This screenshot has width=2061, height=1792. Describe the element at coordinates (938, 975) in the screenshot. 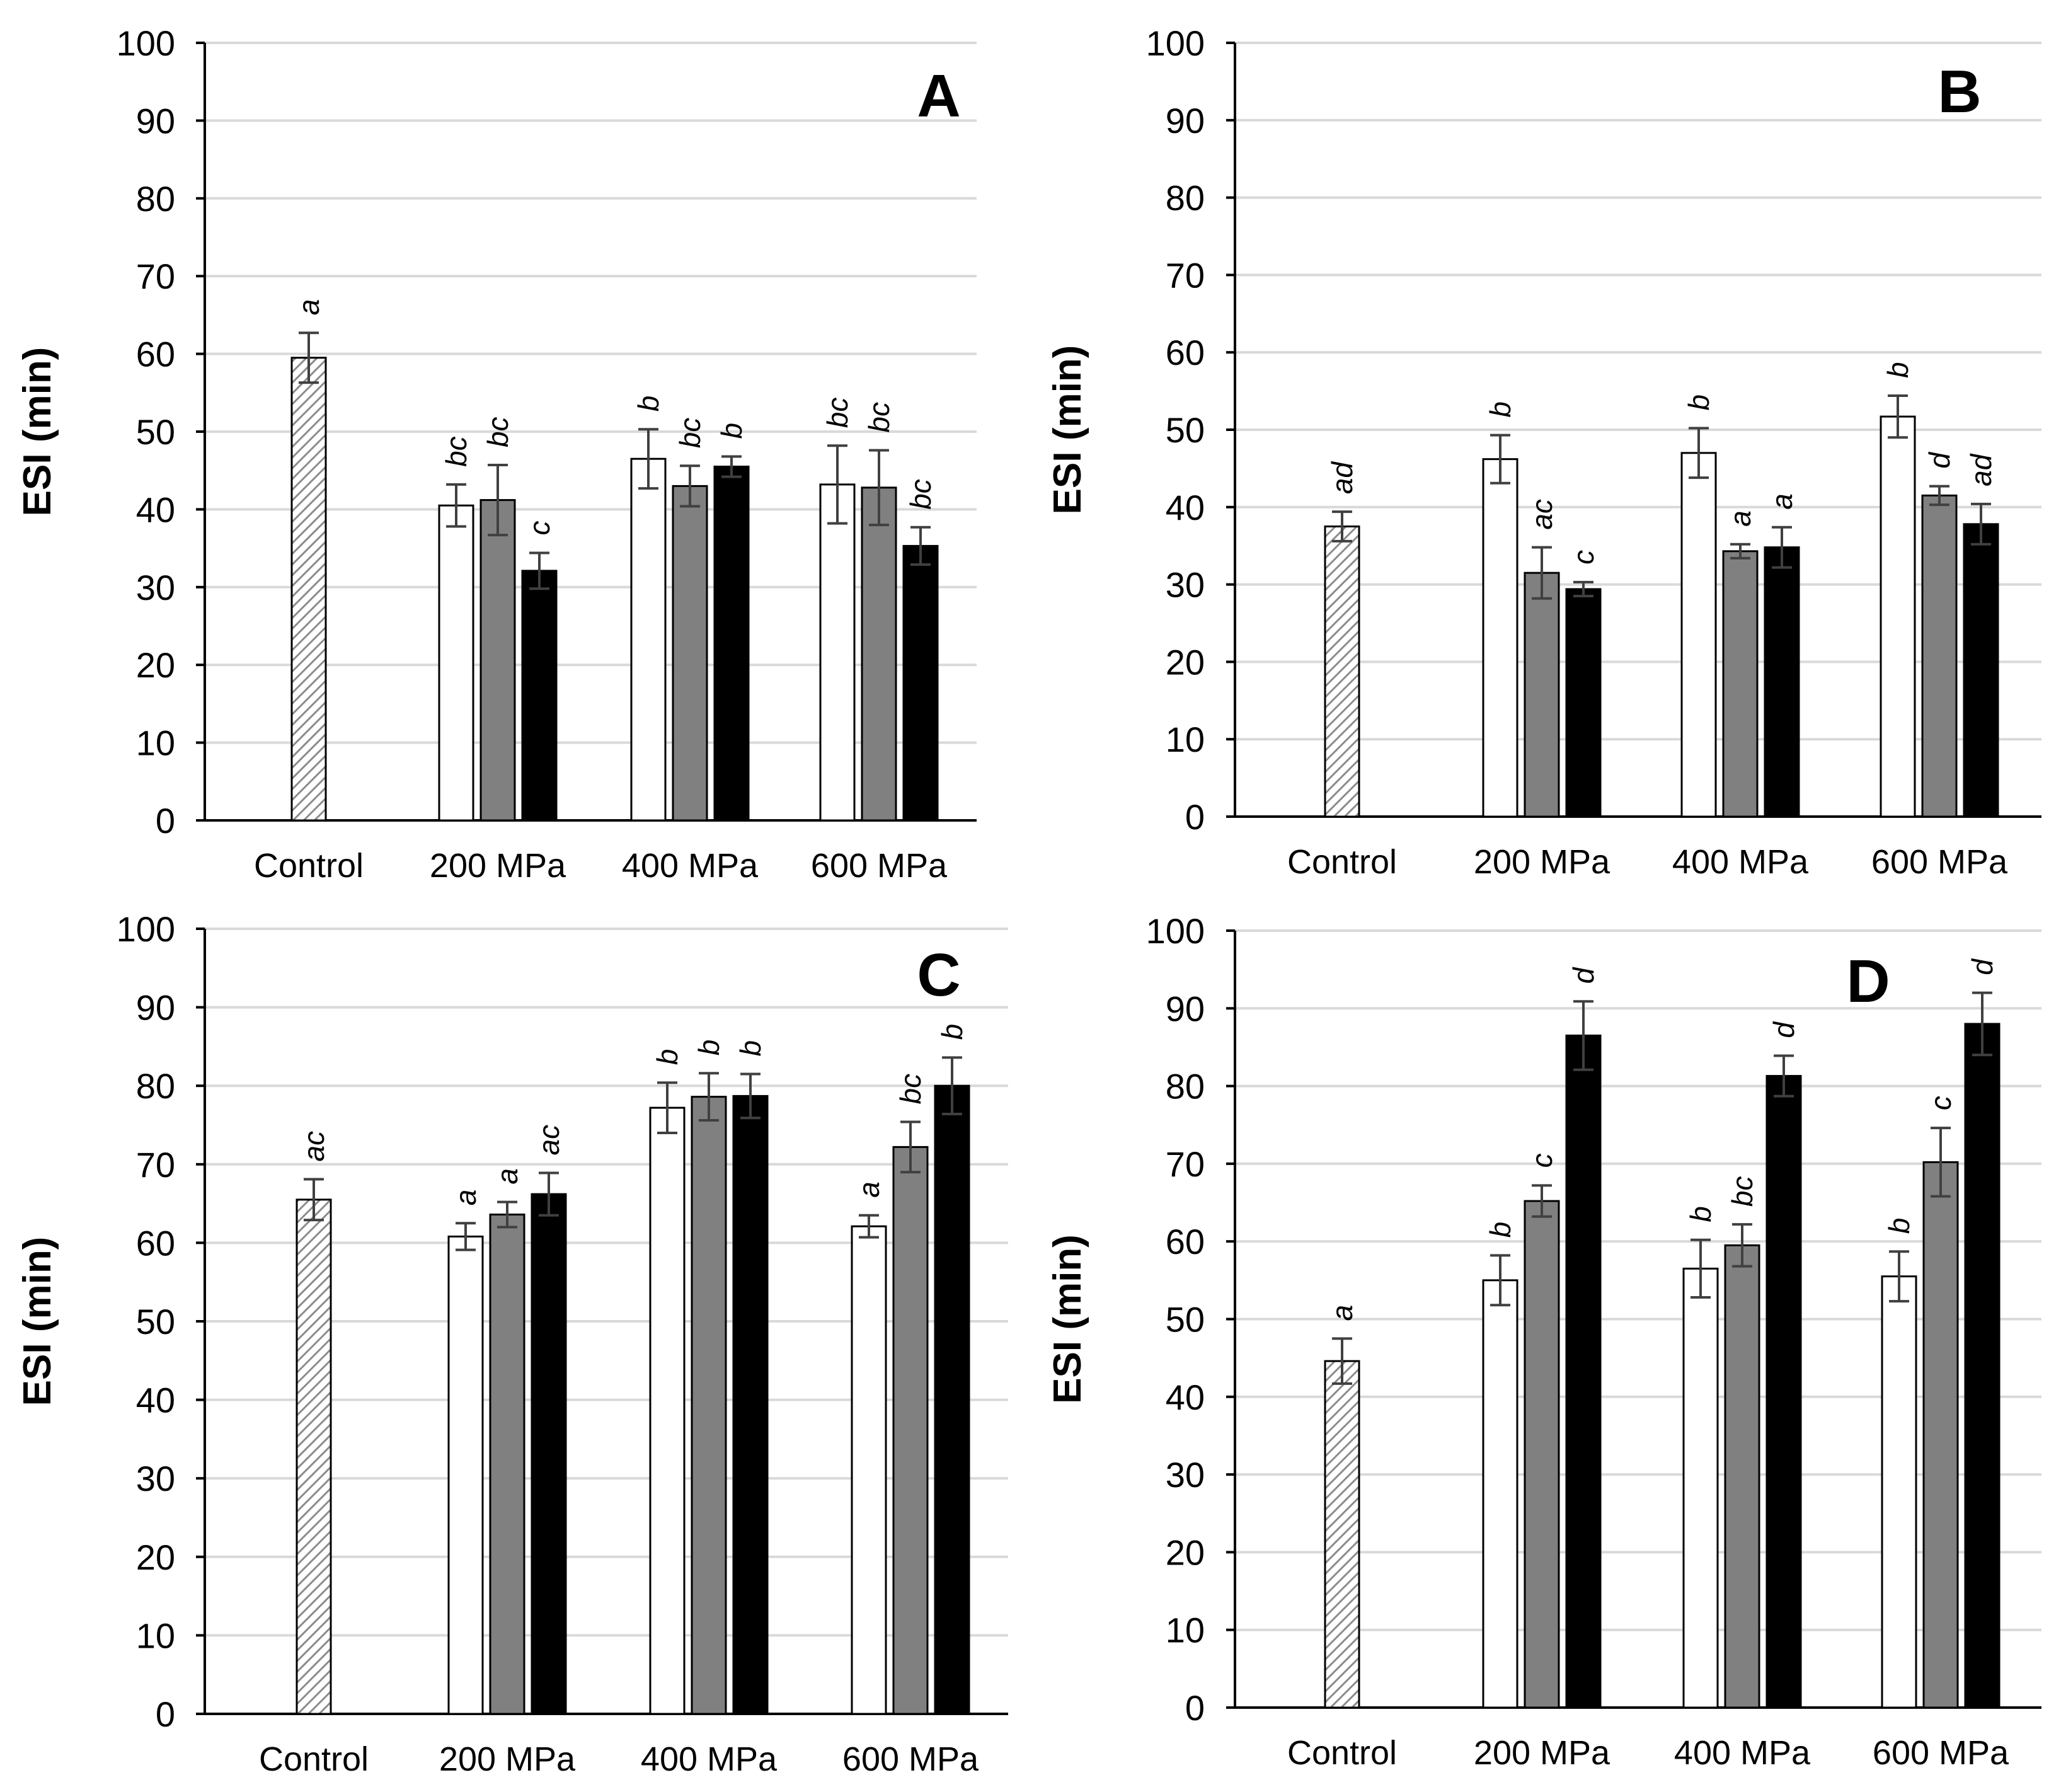

I see `panel-label: C` at that location.